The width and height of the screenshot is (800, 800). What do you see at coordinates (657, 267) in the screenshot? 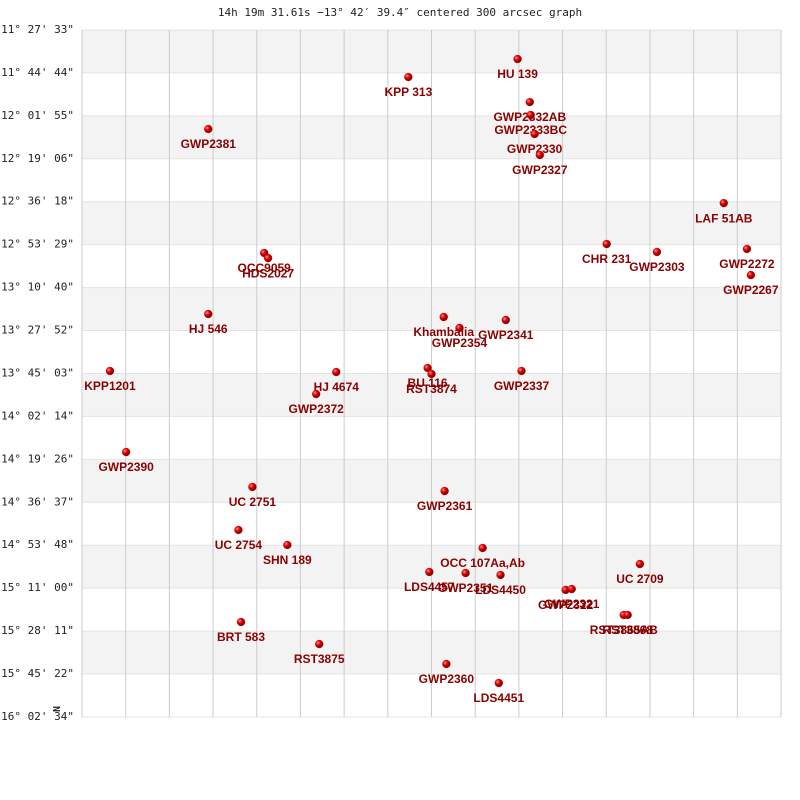
I see `star-label: GWP2303` at bounding box center [657, 267].